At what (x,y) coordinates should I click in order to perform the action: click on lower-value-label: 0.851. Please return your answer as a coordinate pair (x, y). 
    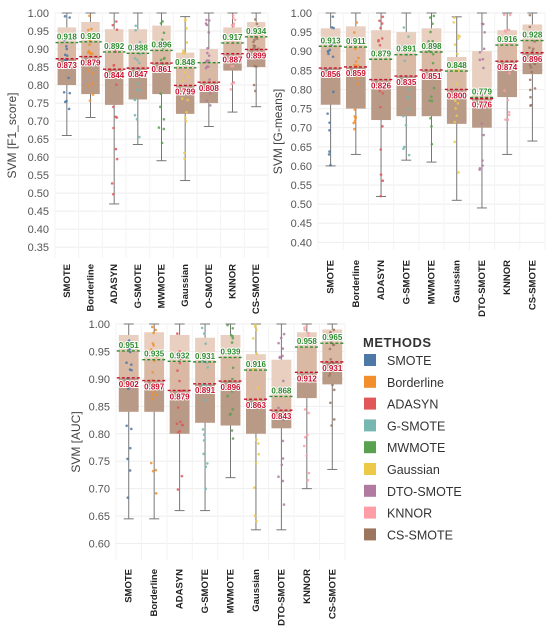
    Looking at the image, I should click on (431, 76).